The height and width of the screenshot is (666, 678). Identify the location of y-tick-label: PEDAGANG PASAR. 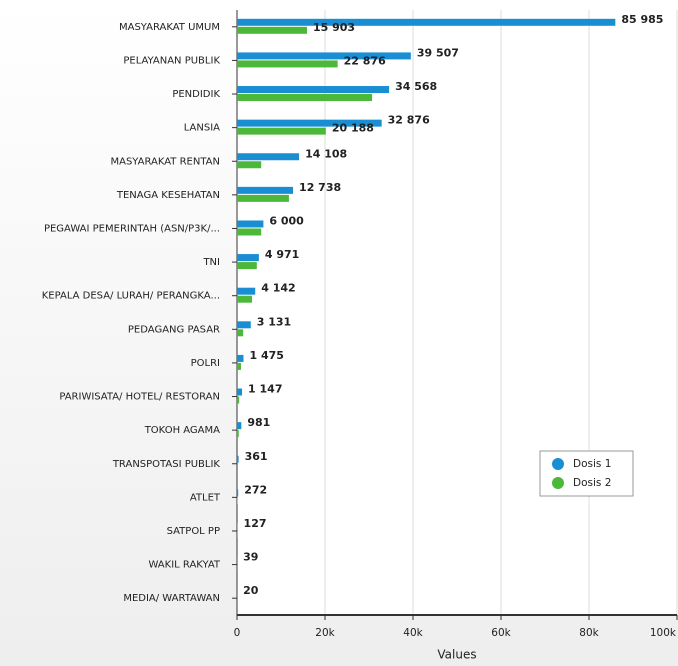
(174, 329).